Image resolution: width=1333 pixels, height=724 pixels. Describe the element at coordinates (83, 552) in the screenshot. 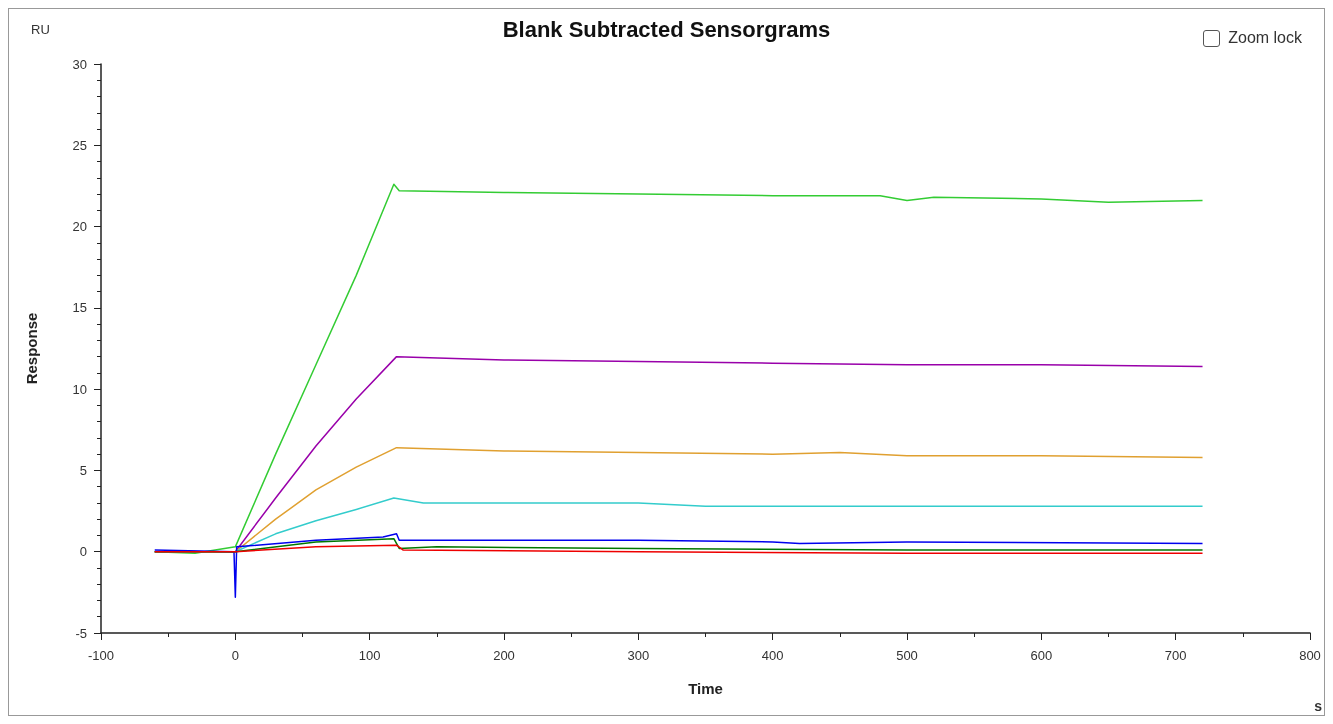

I see `y-tick-label: 0` at that location.